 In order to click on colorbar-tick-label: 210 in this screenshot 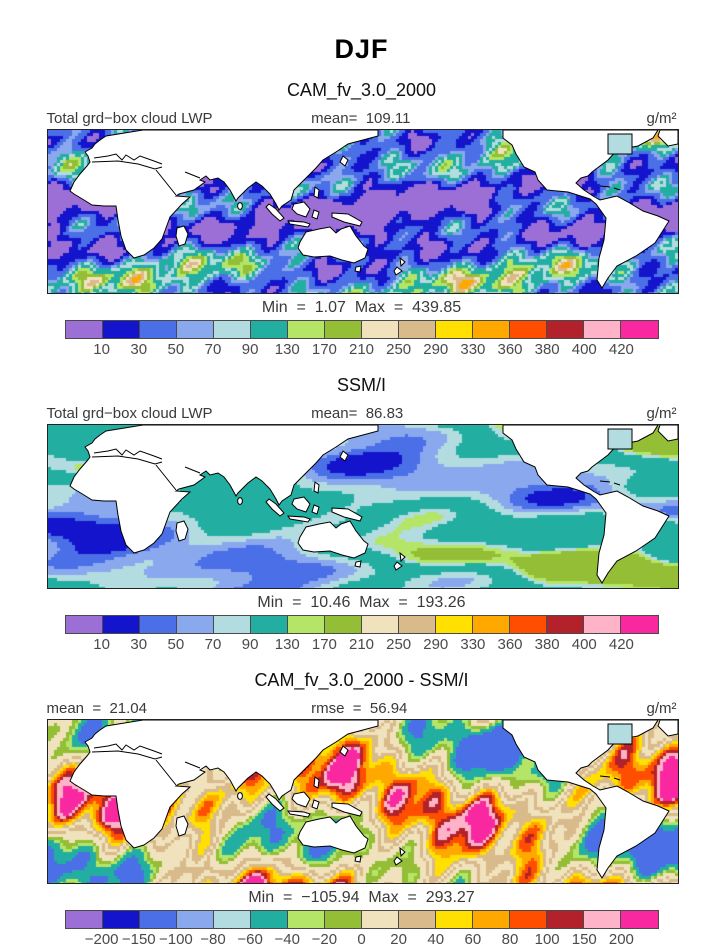, I will do `click(361, 349)`.